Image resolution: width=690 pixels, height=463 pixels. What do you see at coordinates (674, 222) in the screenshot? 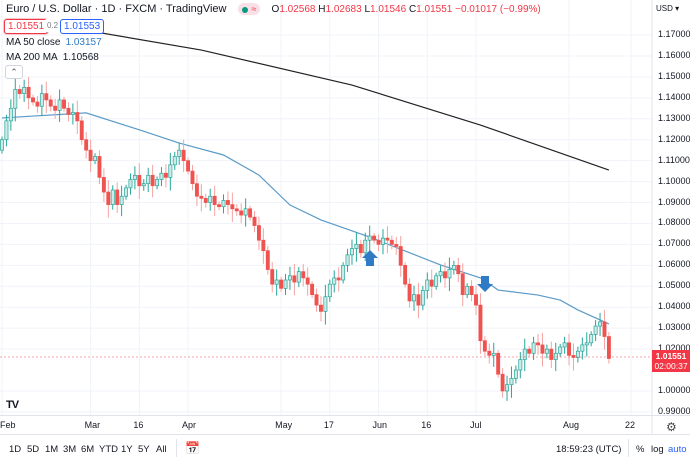
I see `price-tick: 1.08000` at bounding box center [674, 222].